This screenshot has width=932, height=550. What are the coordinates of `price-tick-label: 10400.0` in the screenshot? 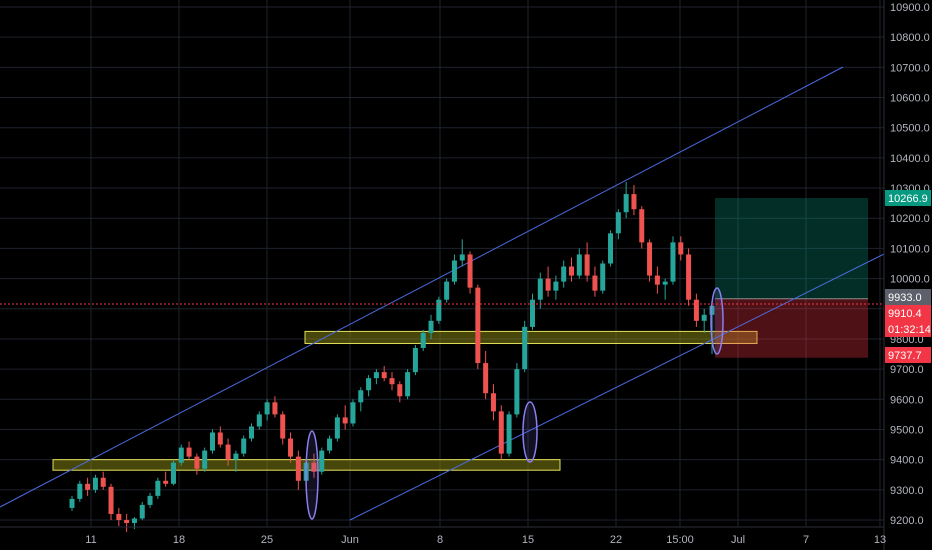 It's located at (910, 159).